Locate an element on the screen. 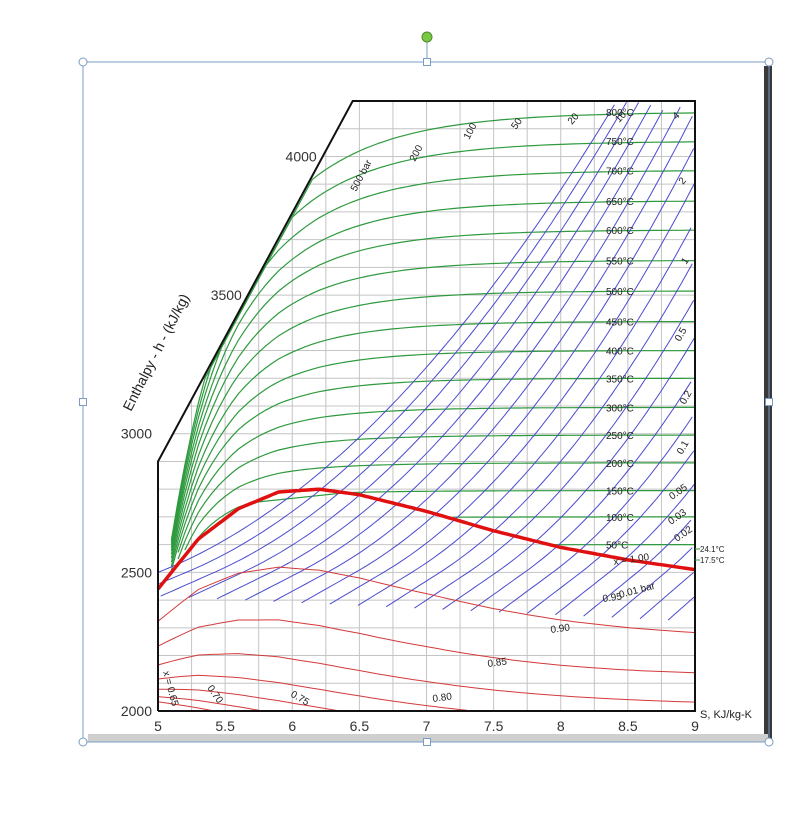 This screenshot has width=793, height=824. x-tick-label: 5 is located at coordinates (158, 726).